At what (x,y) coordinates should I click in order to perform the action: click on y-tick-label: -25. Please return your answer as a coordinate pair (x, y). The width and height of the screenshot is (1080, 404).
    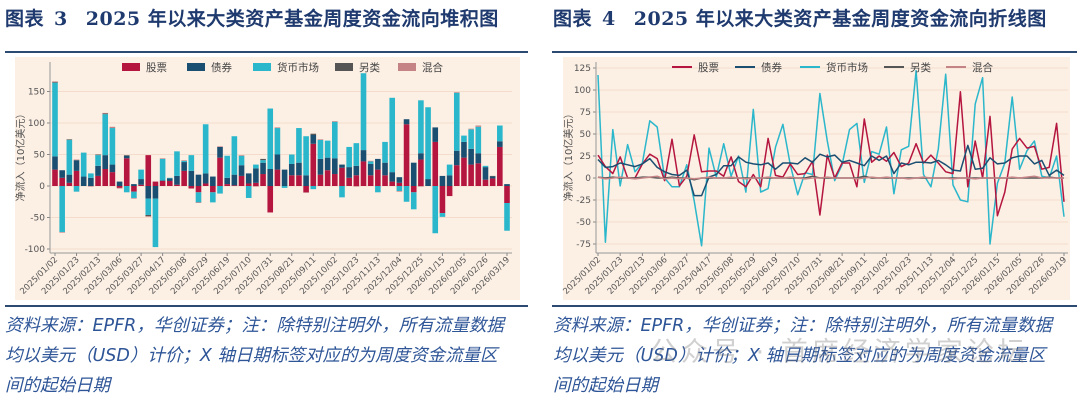
    Looking at the image, I should click on (583, 201).